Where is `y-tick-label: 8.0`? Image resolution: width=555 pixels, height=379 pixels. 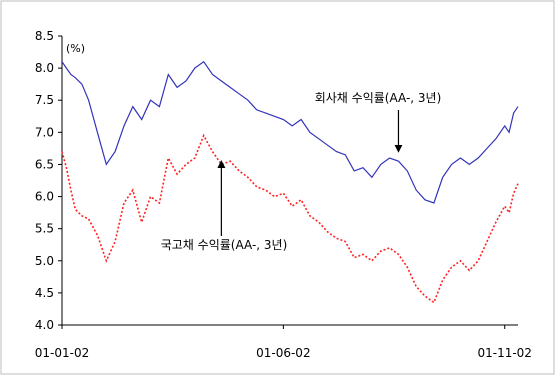 y-tick-label: 8.0 is located at coordinates (44, 68).